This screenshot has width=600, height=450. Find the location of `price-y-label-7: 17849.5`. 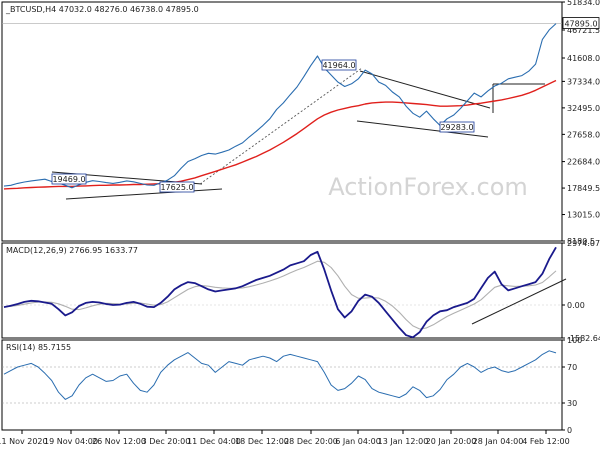

price-y-label-7: 17849.5 is located at coordinates (583, 188).